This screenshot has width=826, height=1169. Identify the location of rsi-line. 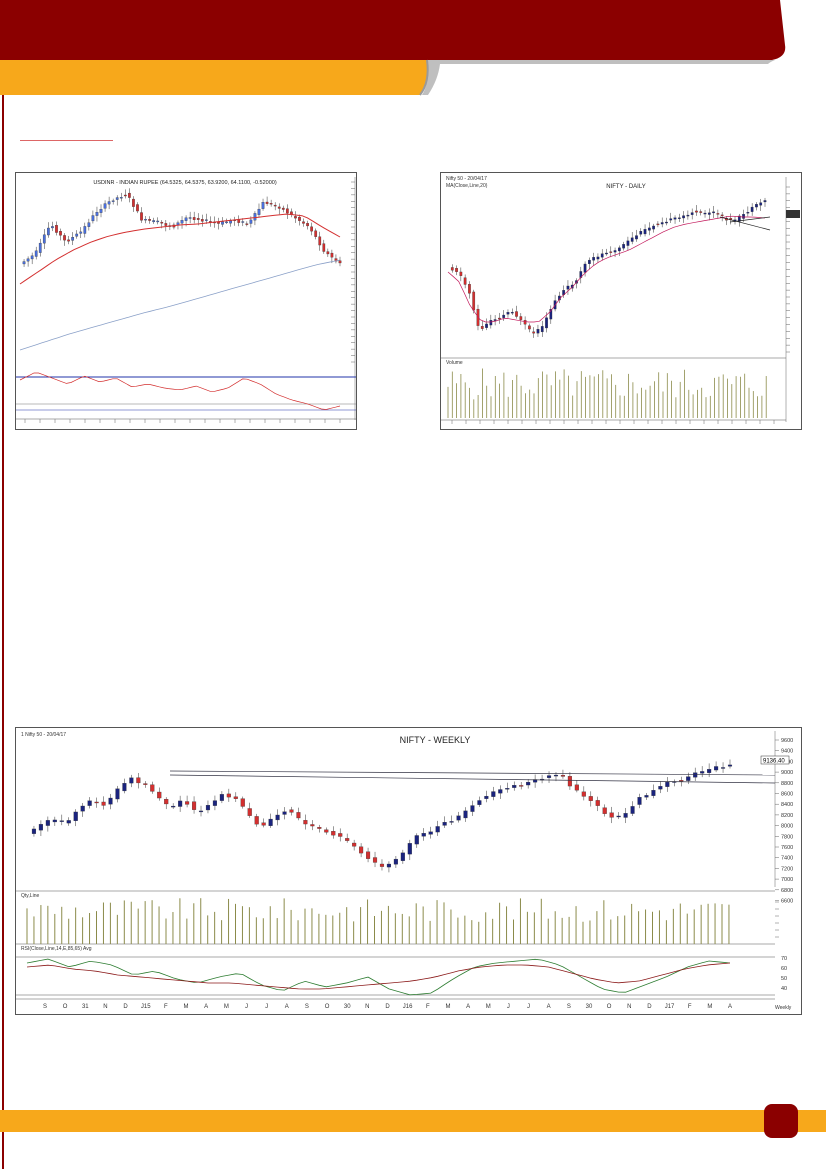
(378, 977).